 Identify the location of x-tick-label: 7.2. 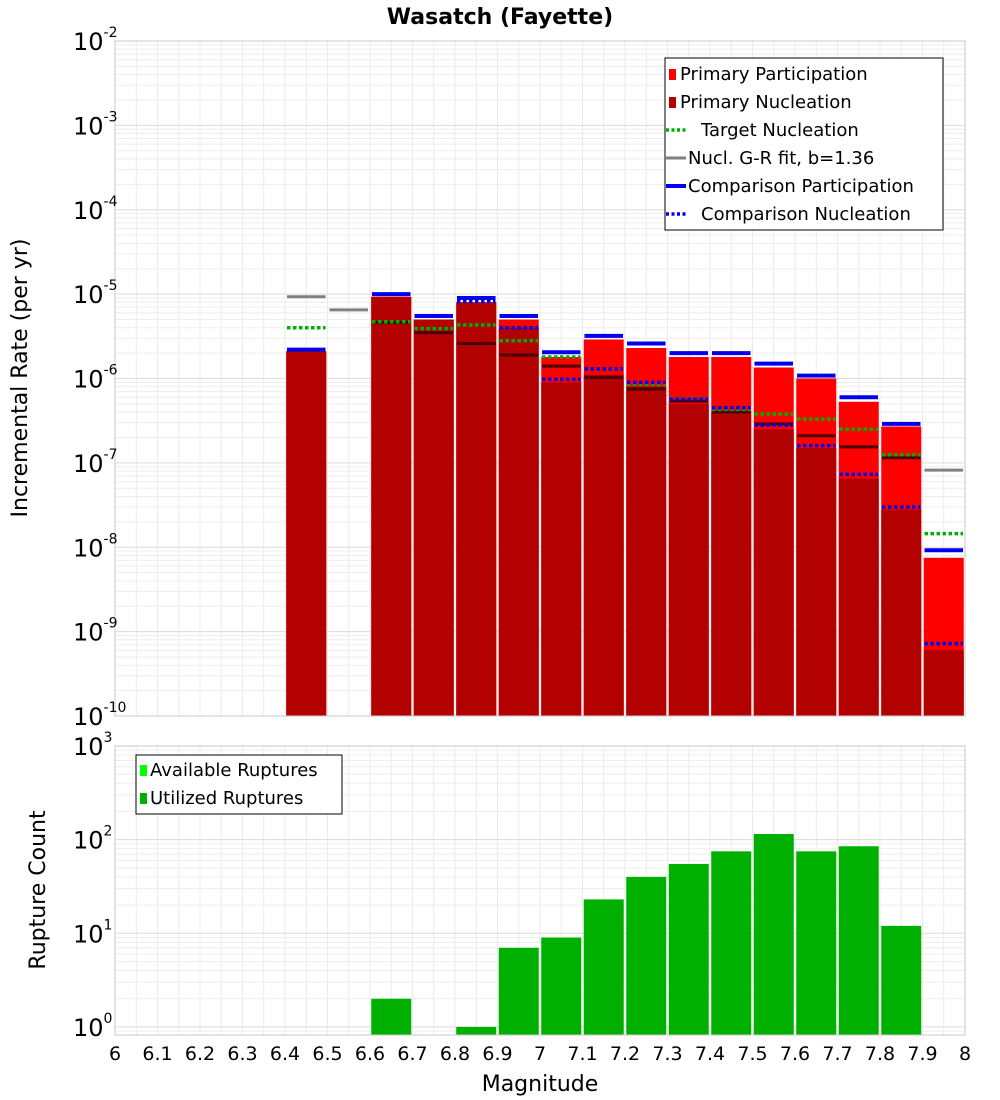
(625, 1054).